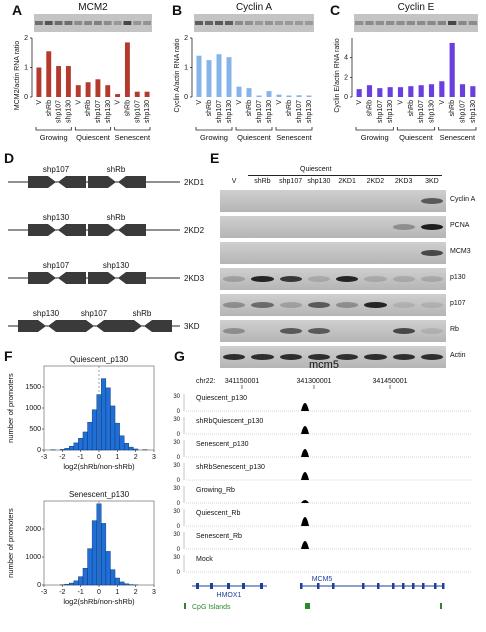 The width and height of the screenshot is (486, 632). I want to click on lane-label: shRb, so click(262, 181).